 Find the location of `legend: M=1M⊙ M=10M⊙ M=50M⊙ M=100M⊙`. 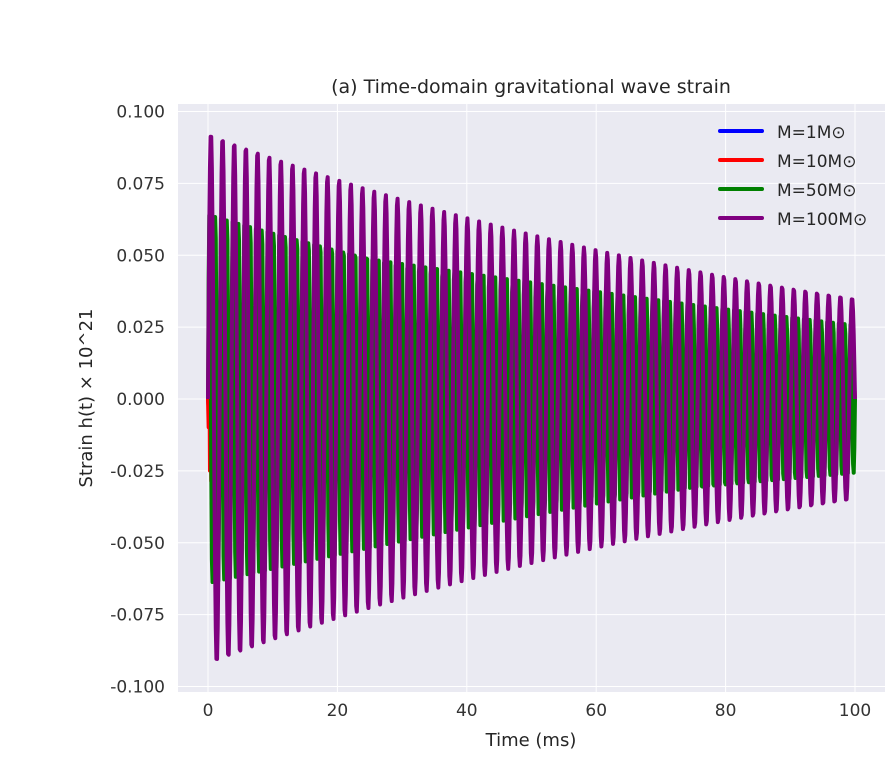

legend: M=1M⊙ M=10M⊙ M=50M⊙ M=100M⊙ is located at coordinates (792, 176).